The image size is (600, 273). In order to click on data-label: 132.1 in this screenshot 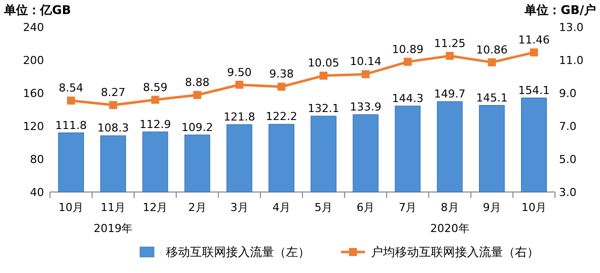, I will do `click(324, 109)`.